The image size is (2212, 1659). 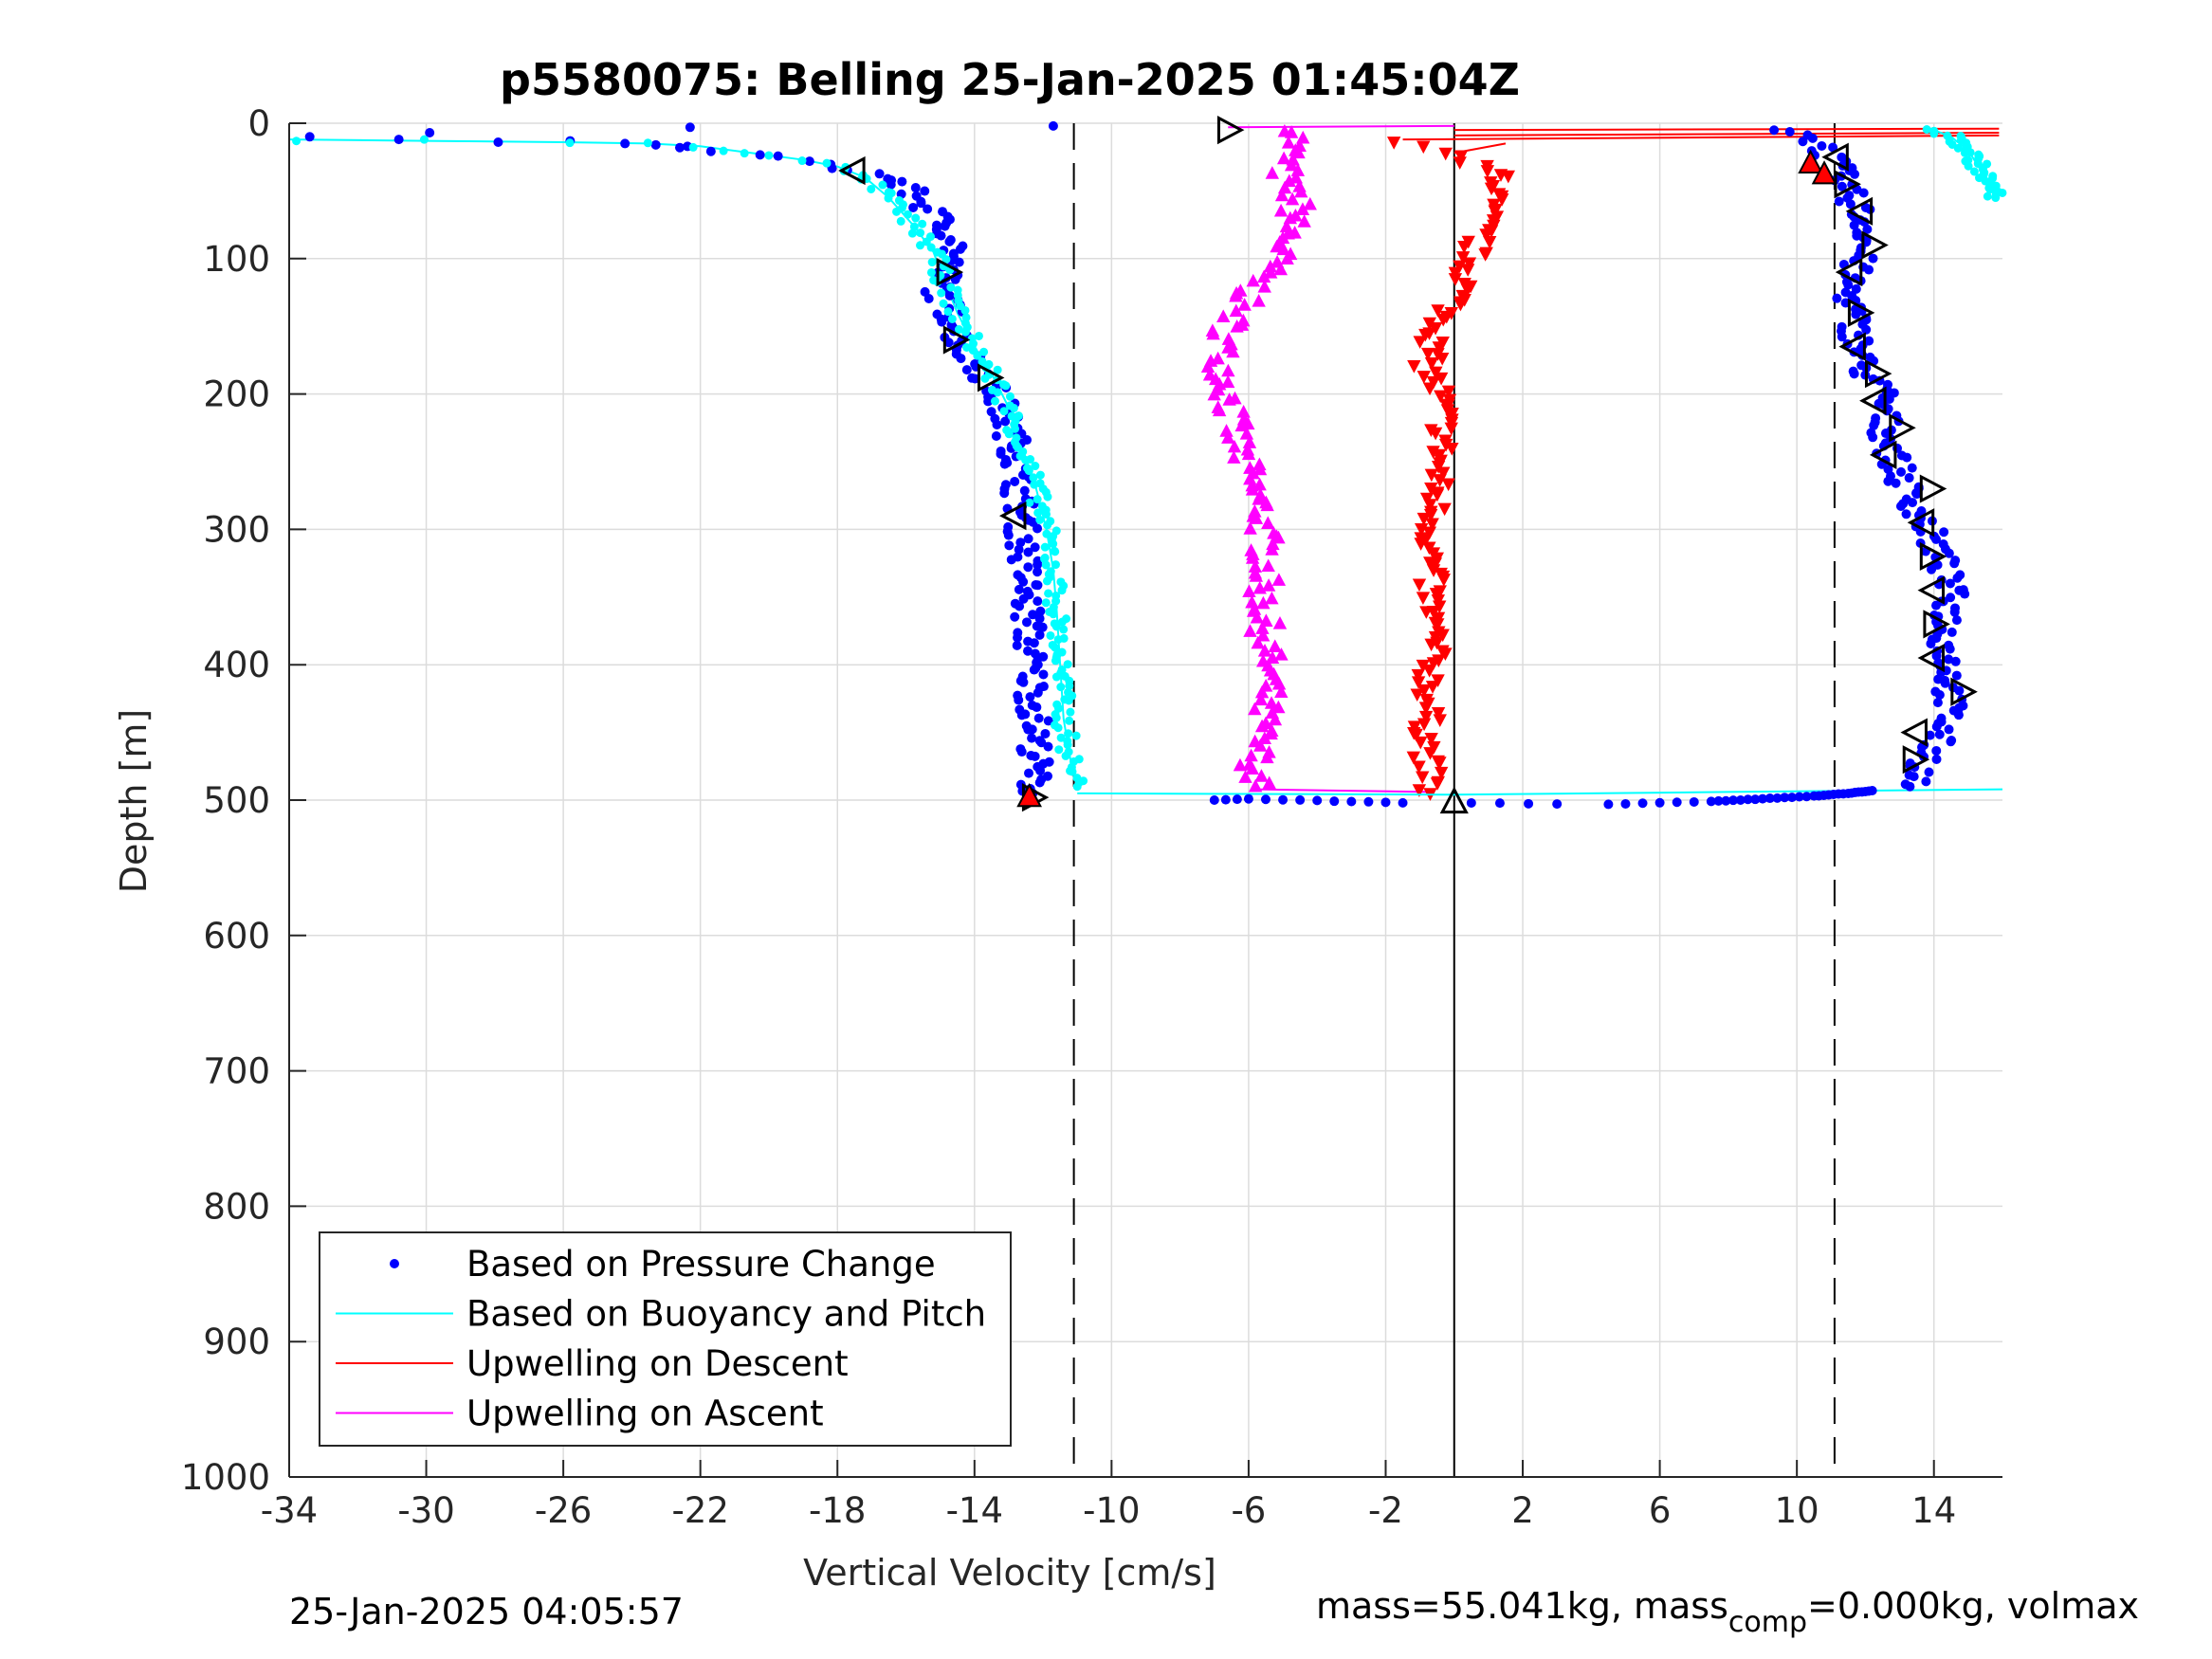 What do you see at coordinates (1958, 148) in the screenshot?
I see `buoyancy-surface-dot` at bounding box center [1958, 148].